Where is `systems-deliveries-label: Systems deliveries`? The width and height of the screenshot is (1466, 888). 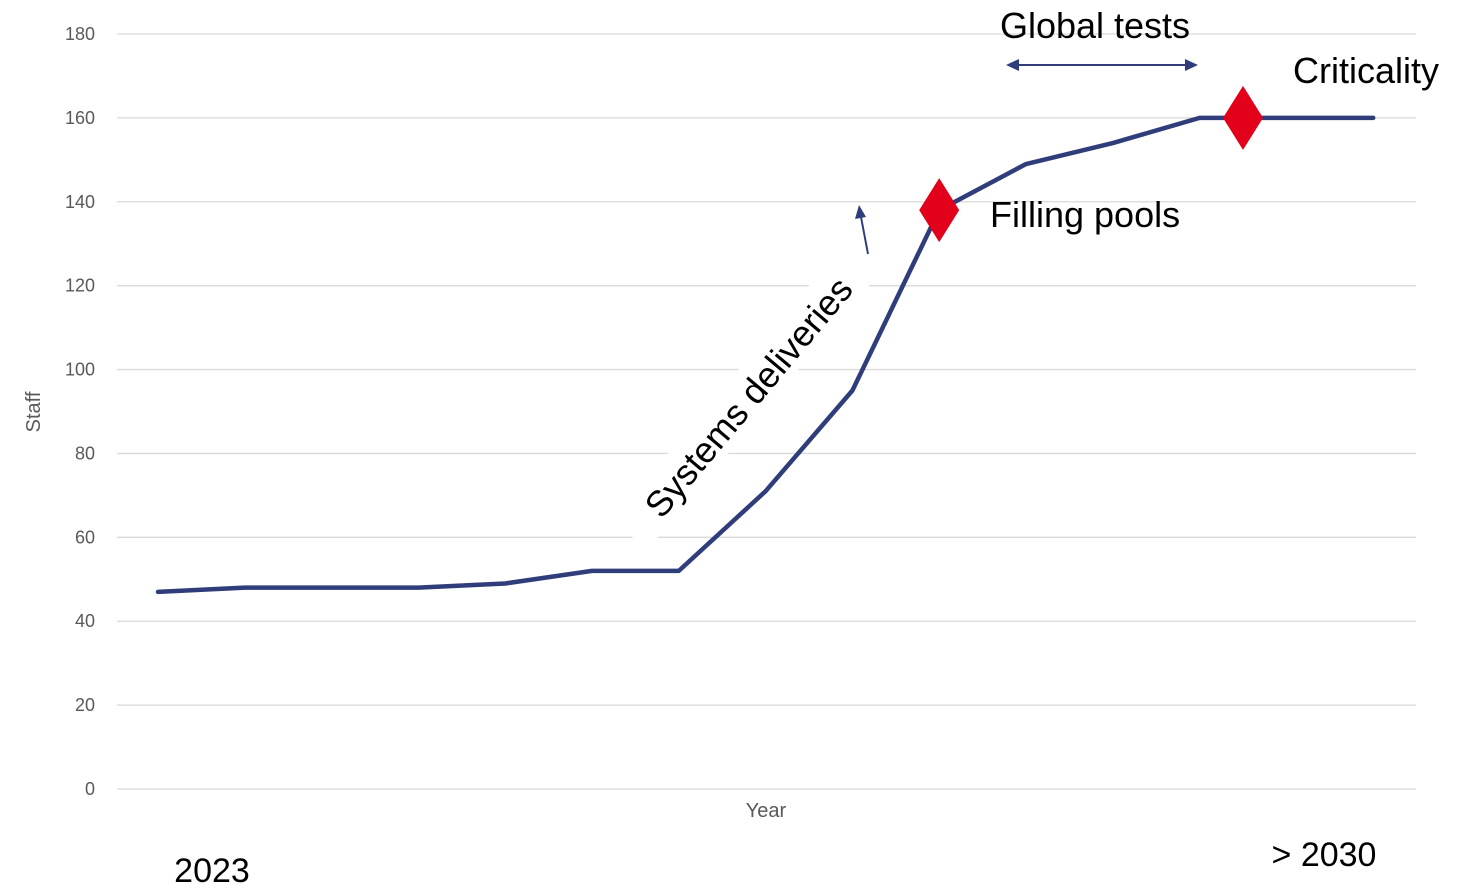
systems-deliveries-label: Systems deliveries is located at coordinates (748, 397).